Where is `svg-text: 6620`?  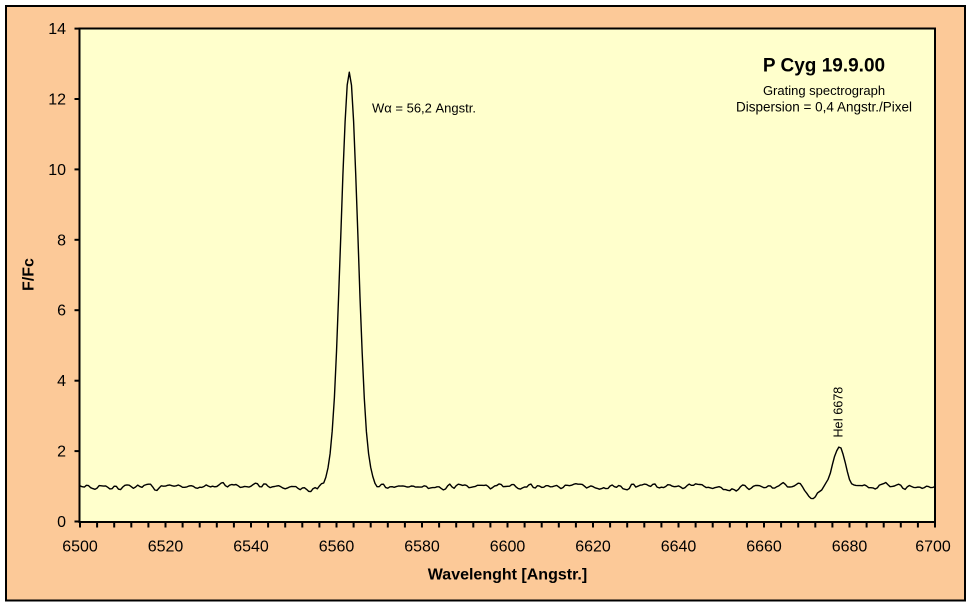
svg-text: 6620 is located at coordinates (593, 547).